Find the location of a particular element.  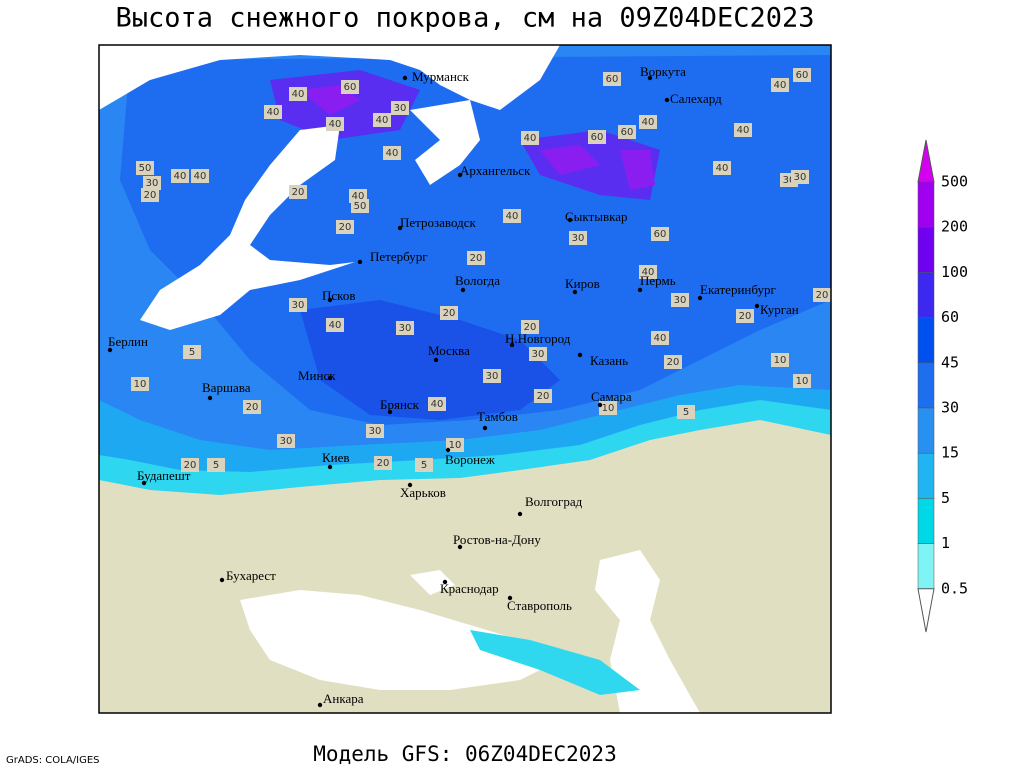

caspian-sea is located at coordinates (647, 631).